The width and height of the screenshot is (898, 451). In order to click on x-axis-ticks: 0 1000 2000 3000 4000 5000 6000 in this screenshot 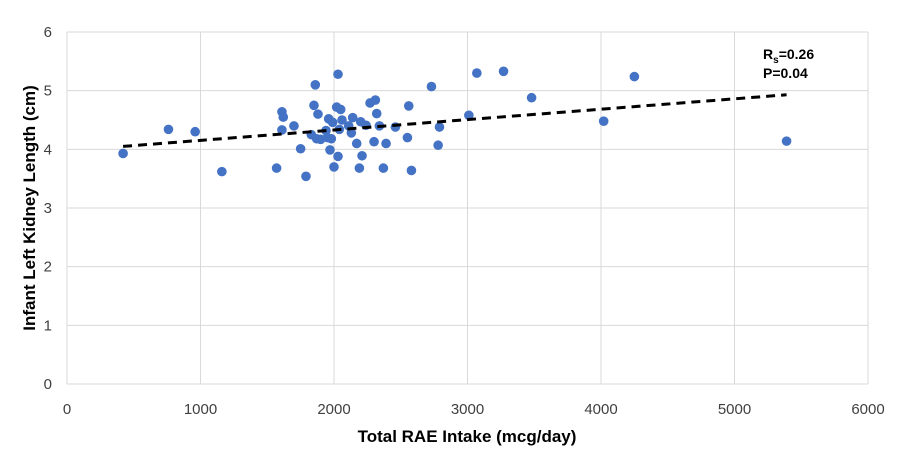, I will do `click(474, 409)`.